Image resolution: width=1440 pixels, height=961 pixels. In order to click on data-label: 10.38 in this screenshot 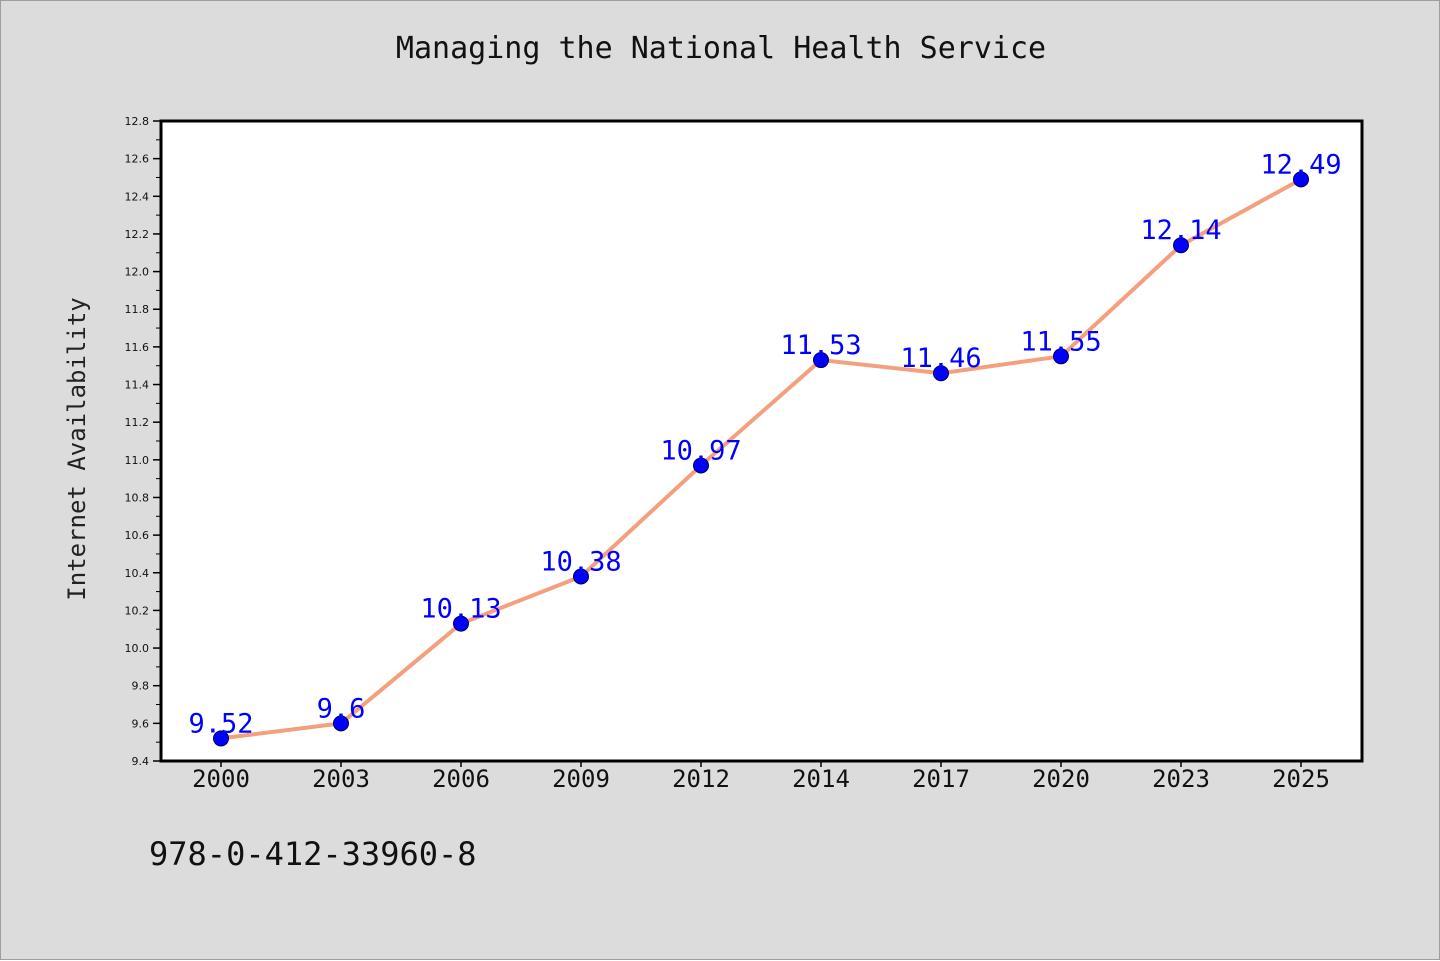, I will do `click(580, 562)`.